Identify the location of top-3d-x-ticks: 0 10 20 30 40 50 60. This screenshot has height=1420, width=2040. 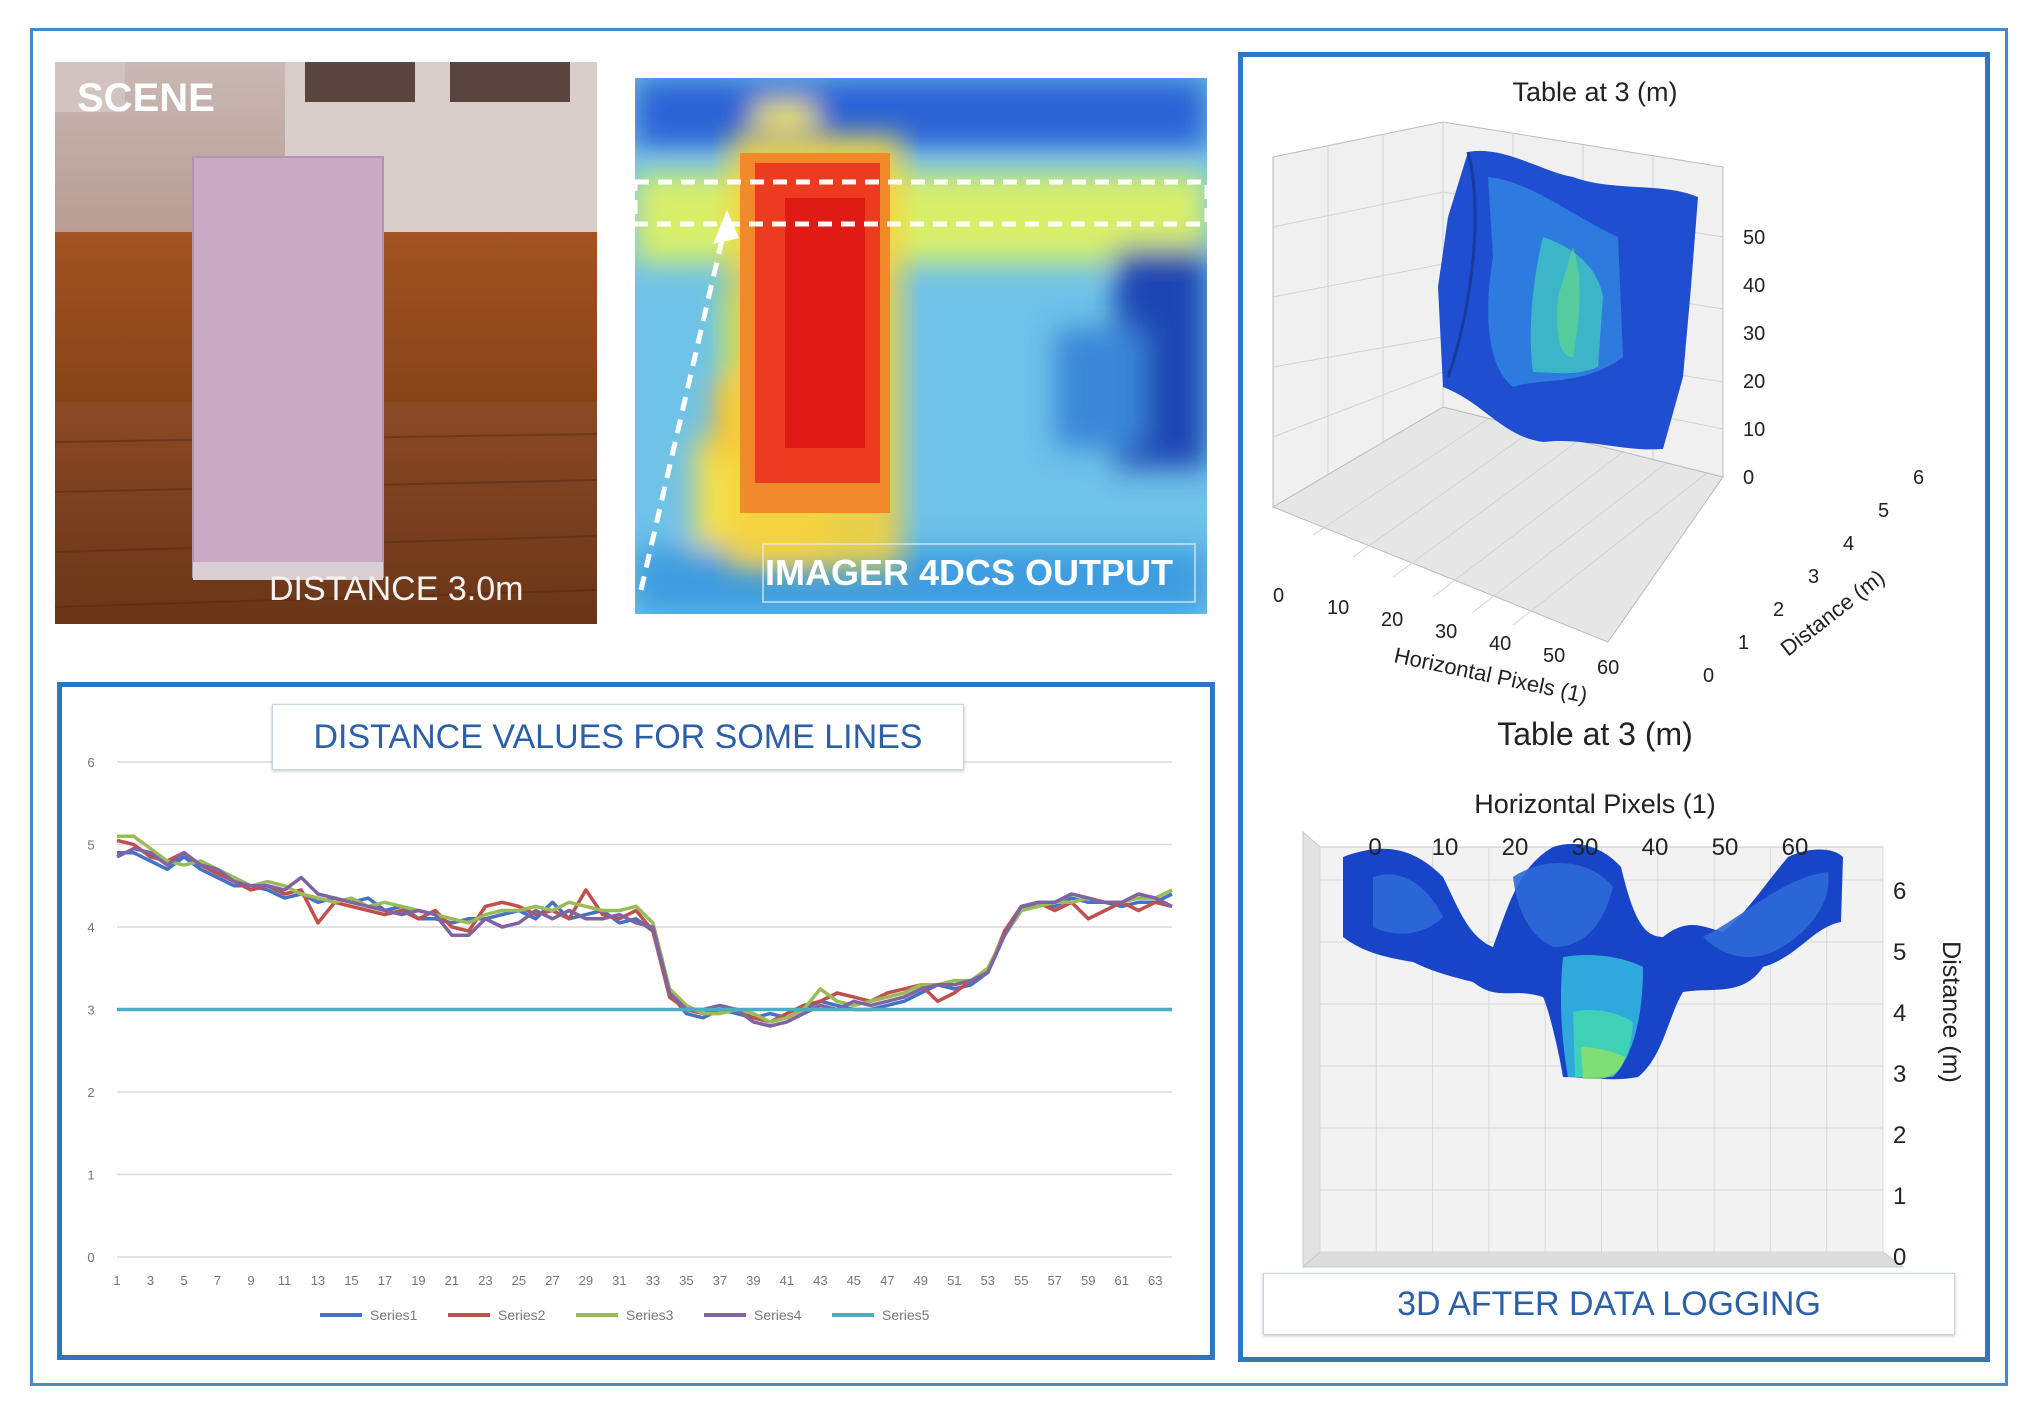
(1446, 632).